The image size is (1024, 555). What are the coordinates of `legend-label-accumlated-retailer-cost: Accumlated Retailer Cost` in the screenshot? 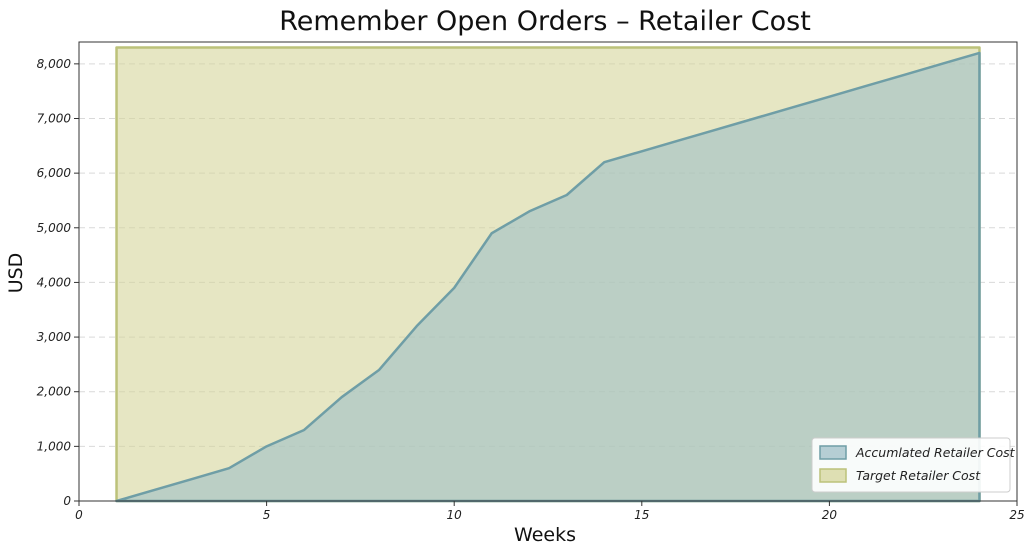 It's located at (935, 452).